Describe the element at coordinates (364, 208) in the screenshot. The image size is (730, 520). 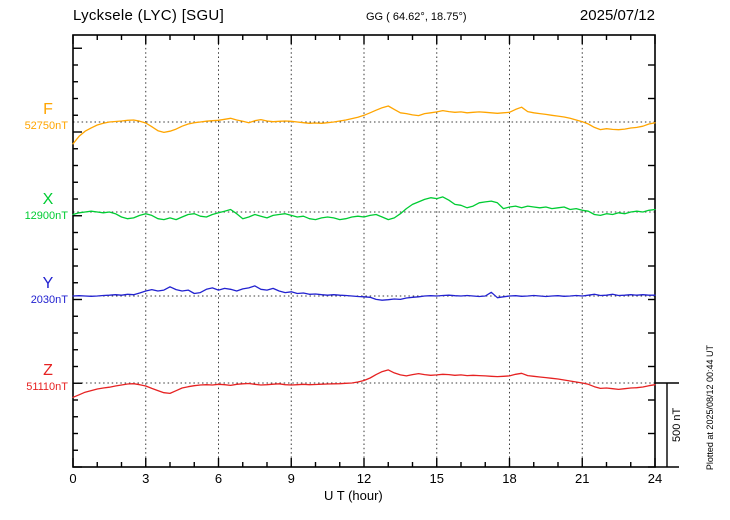
I see `trace-x` at that location.